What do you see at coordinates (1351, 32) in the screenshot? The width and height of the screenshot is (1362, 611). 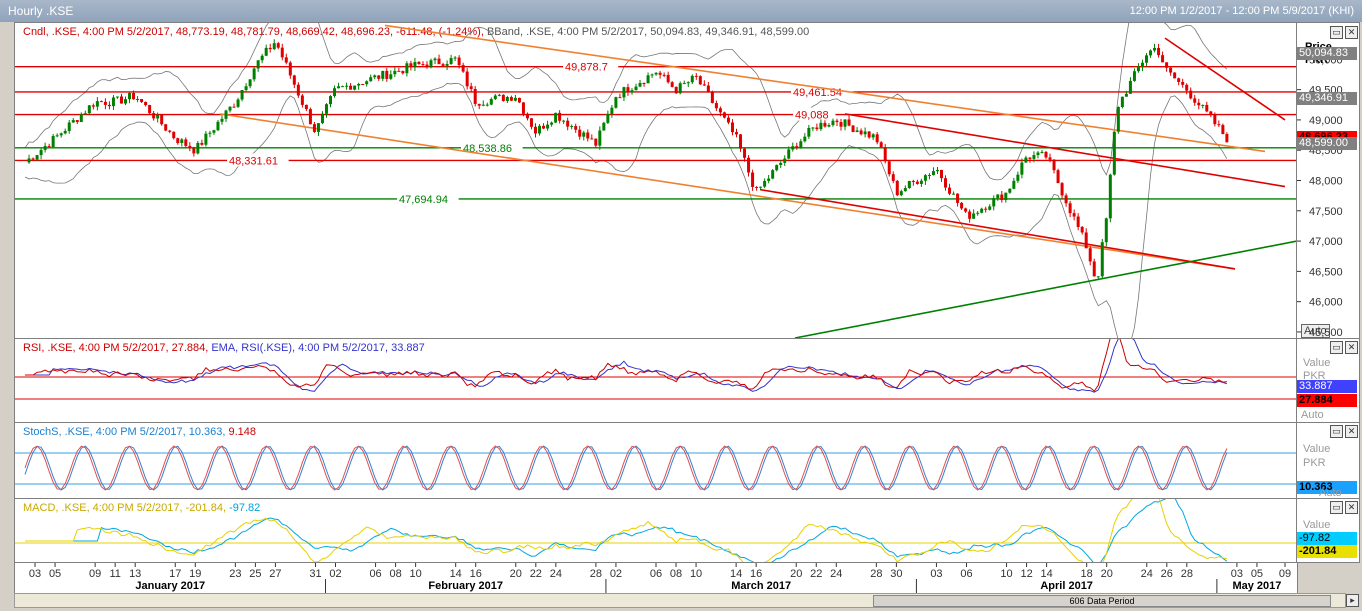 I see `pane-close-icon: ✕` at bounding box center [1351, 32].